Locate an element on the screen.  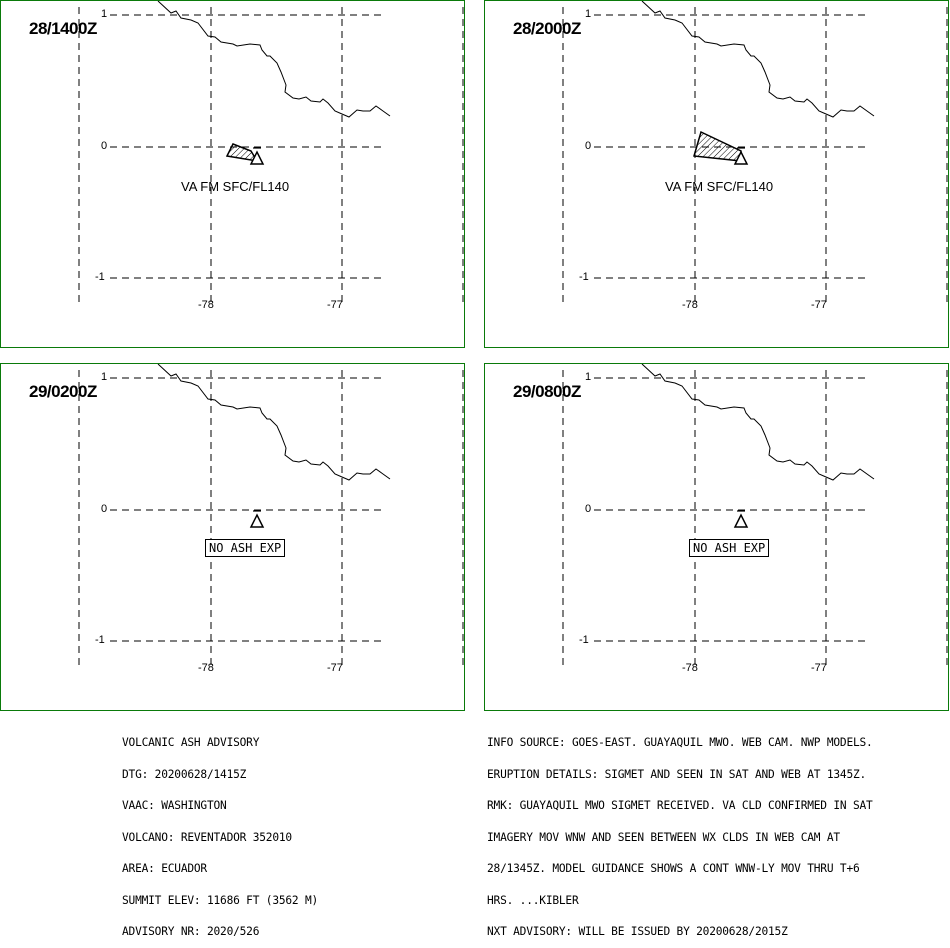
panel-time-label: 28/1400Z is located at coordinates (63, 28).